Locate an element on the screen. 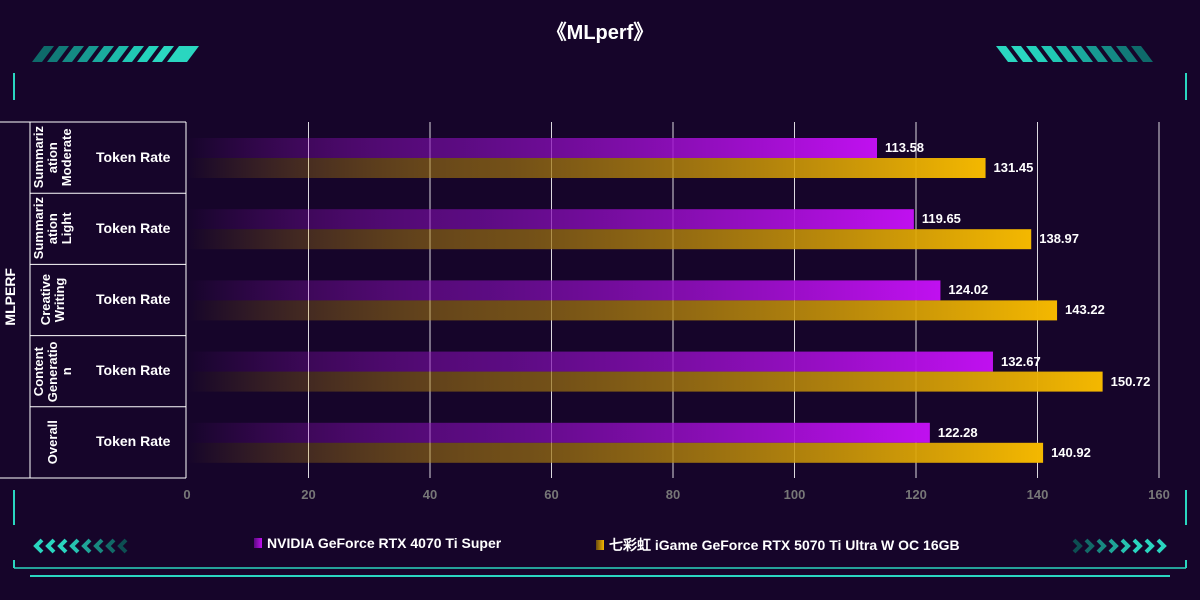 The height and width of the screenshot is (600, 1200). bar-value-label: 150.72 is located at coordinates (1130, 381).